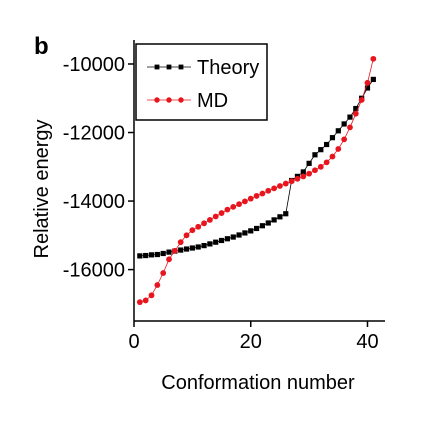 This screenshot has width=424, height=424. What do you see at coordinates (367, 342) in the screenshot?
I see `x-tick-label: 40` at bounding box center [367, 342].